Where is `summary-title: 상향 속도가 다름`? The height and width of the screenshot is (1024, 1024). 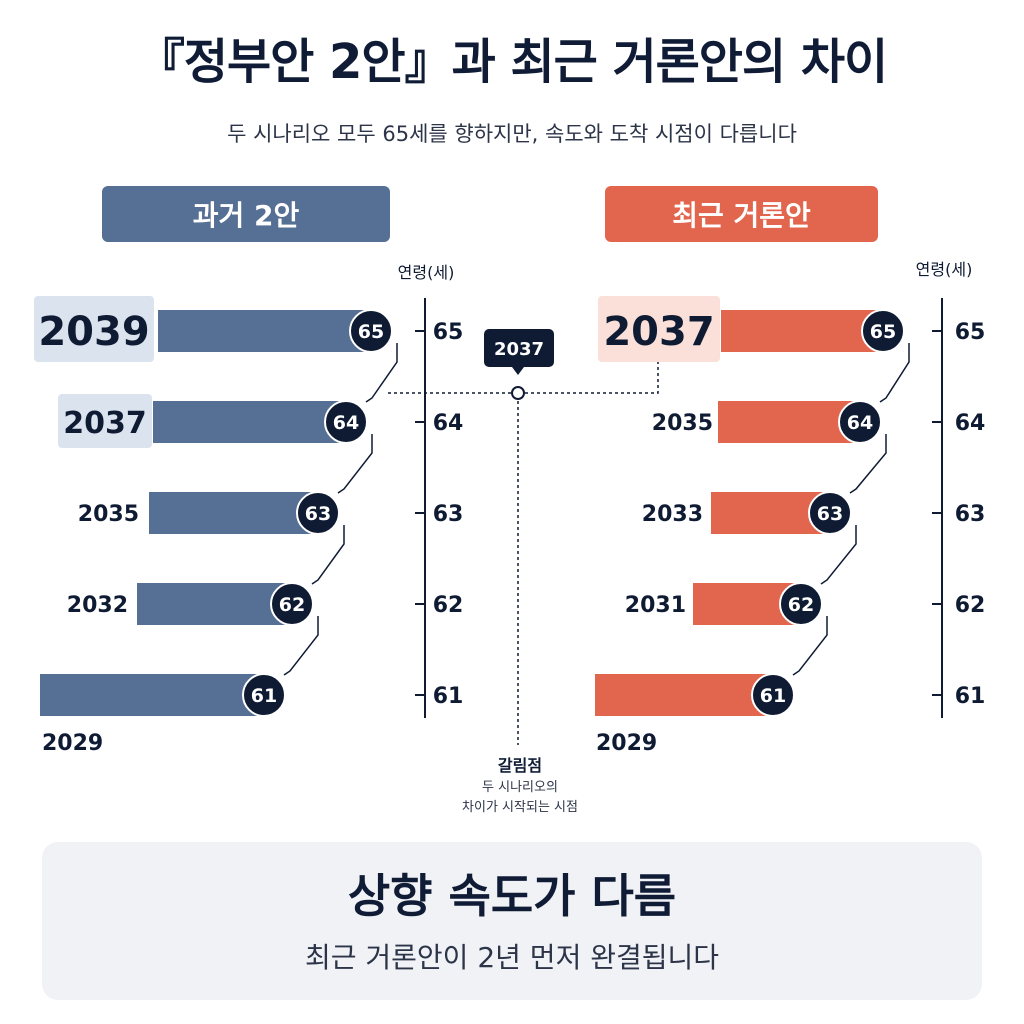
summary-title: 상향 속도가 다름 is located at coordinates (512, 896).